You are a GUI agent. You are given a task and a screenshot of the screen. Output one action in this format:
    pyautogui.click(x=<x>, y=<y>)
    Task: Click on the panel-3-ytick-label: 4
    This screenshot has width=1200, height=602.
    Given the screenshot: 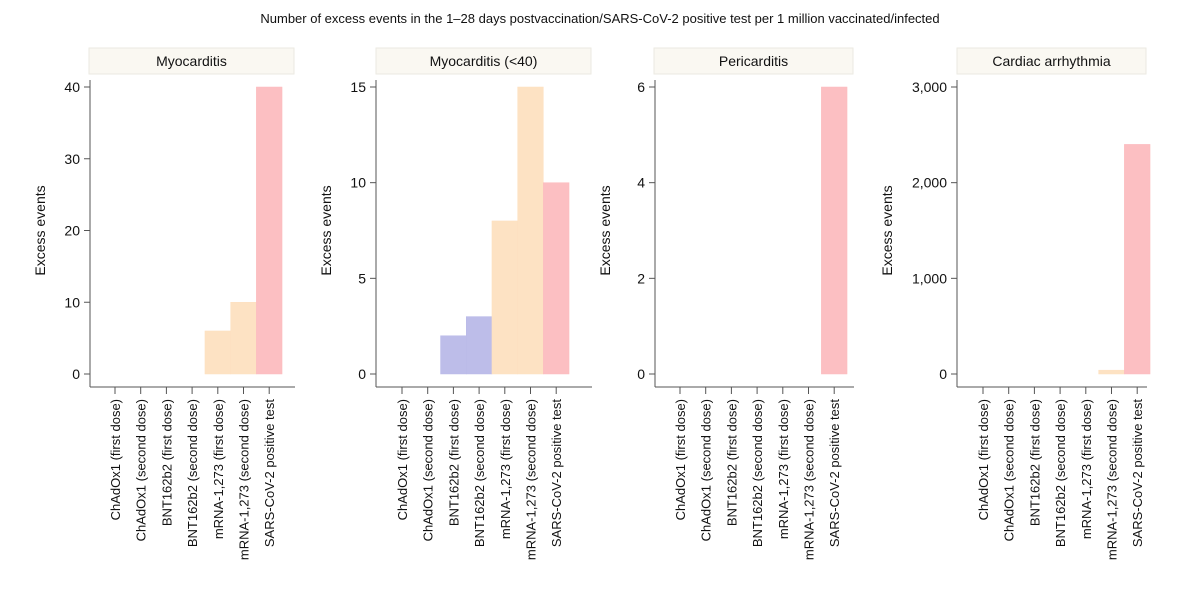 What is the action you would take?
    pyautogui.click(x=641, y=183)
    